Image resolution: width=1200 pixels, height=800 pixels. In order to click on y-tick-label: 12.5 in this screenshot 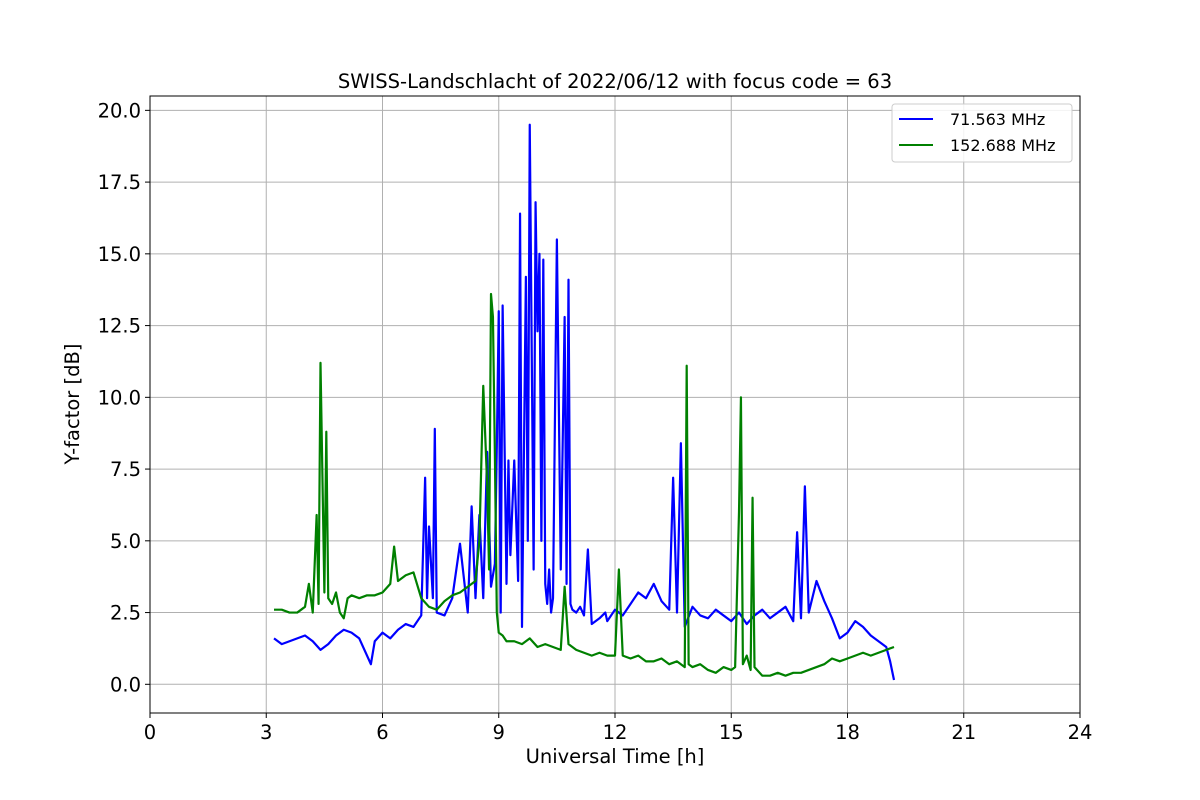, I will do `click(119, 326)`.